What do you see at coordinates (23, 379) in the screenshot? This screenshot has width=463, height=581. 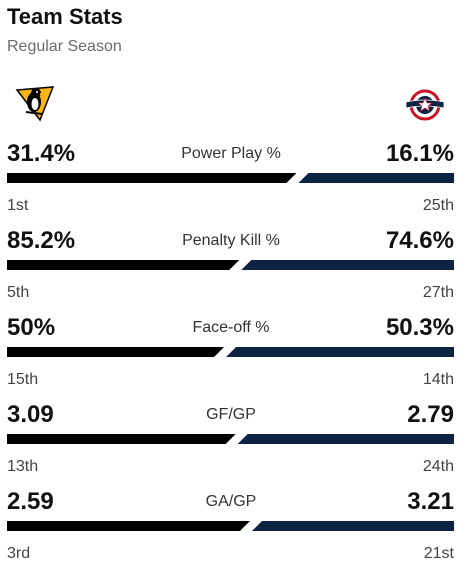 I see `left-team-rank: 15th` at bounding box center [23, 379].